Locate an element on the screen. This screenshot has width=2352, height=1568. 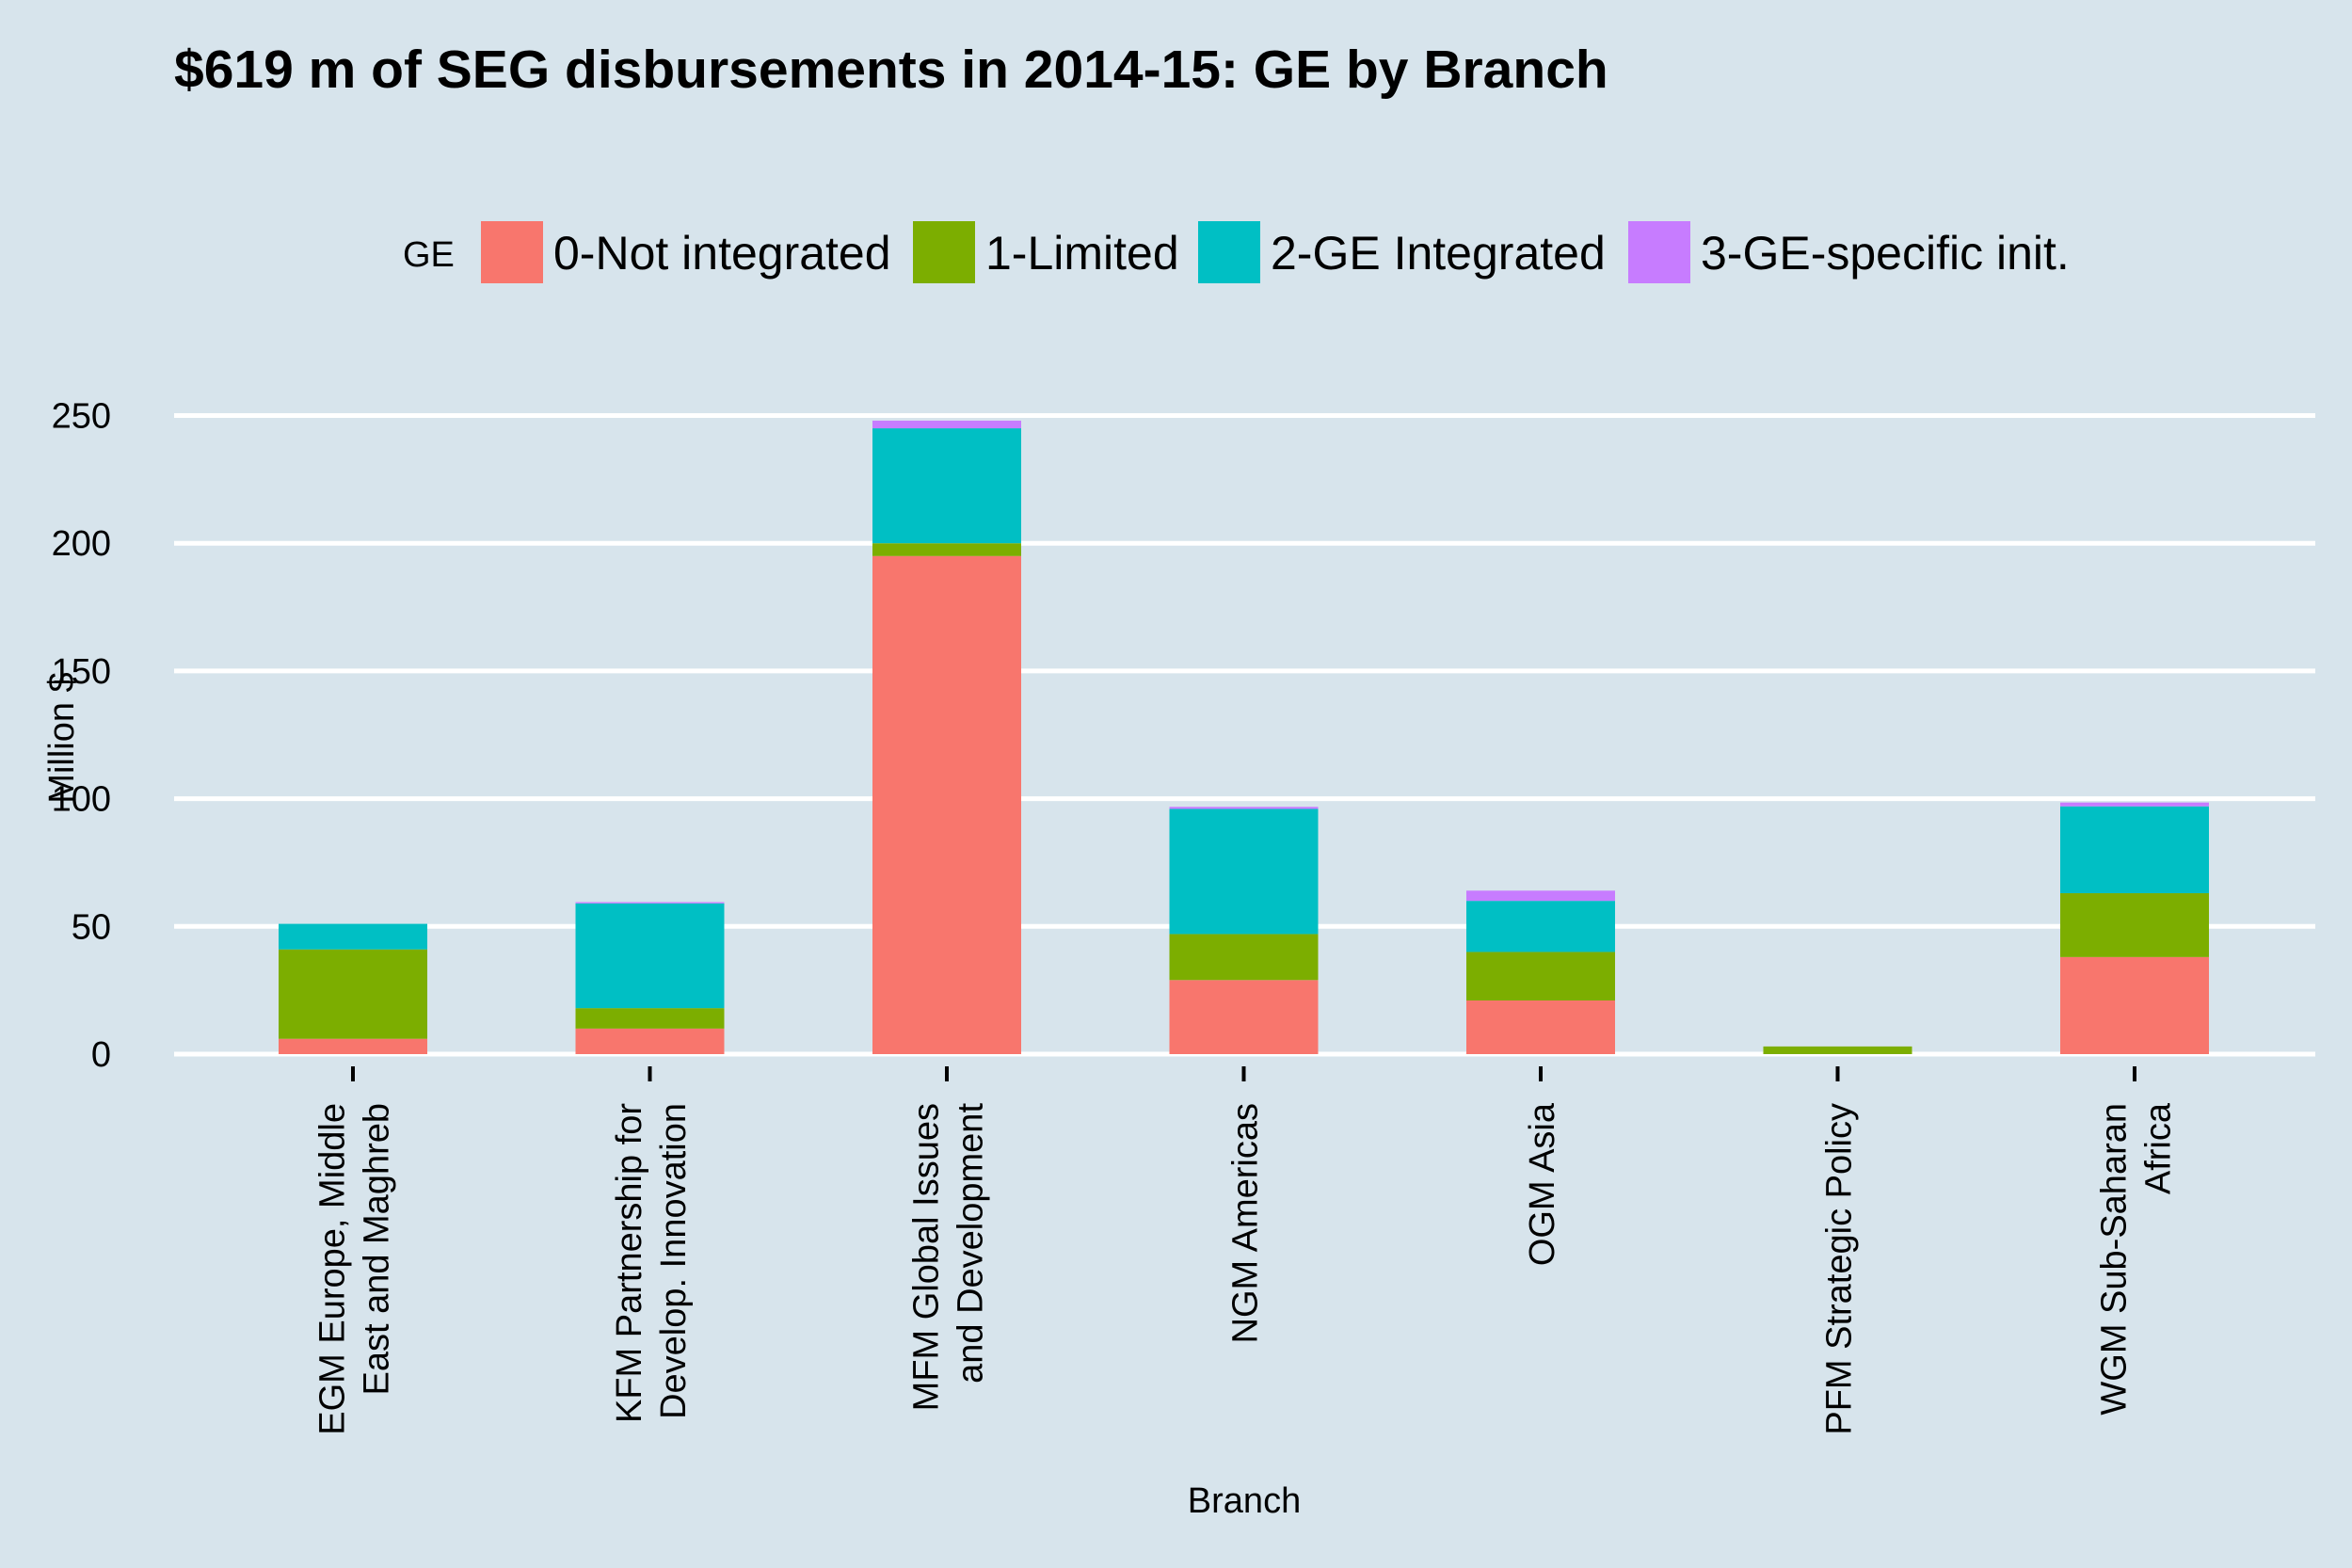
x-tick-label: Africa is located at coordinates (2159, 1148).